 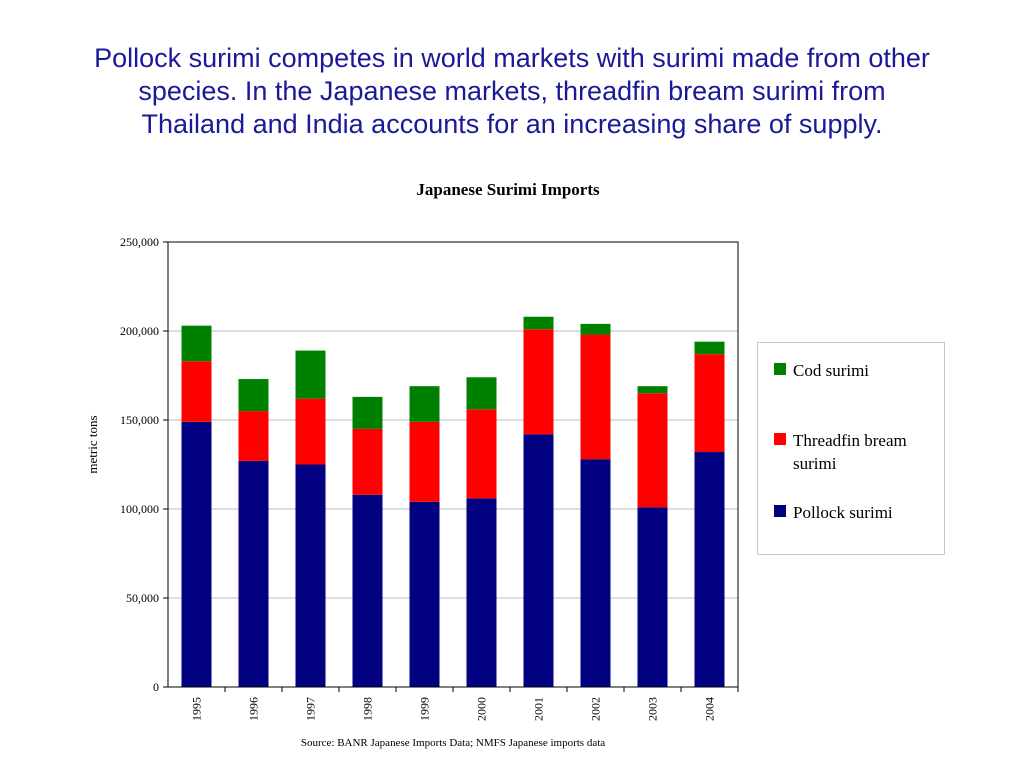 What do you see at coordinates (197, 709) in the screenshot?
I see `x-tick-label: 1995` at bounding box center [197, 709].